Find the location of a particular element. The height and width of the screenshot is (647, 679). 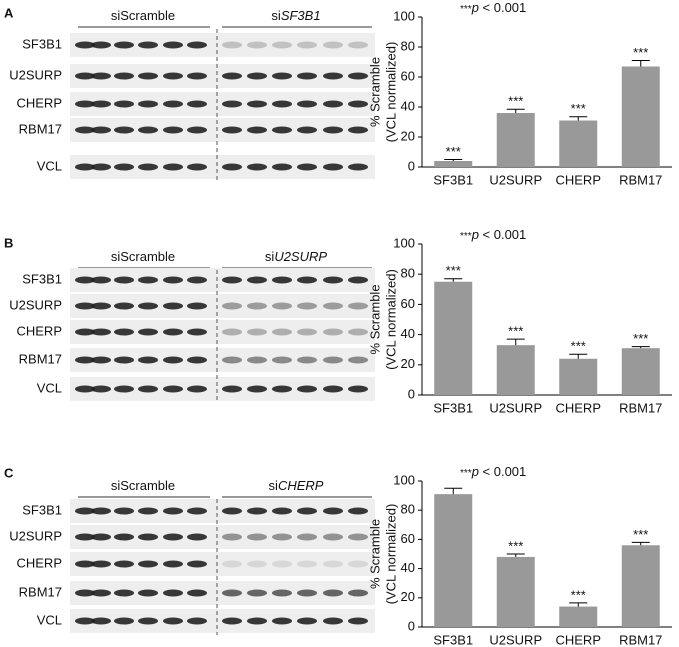

panel-letter: A is located at coordinates (9, 12).